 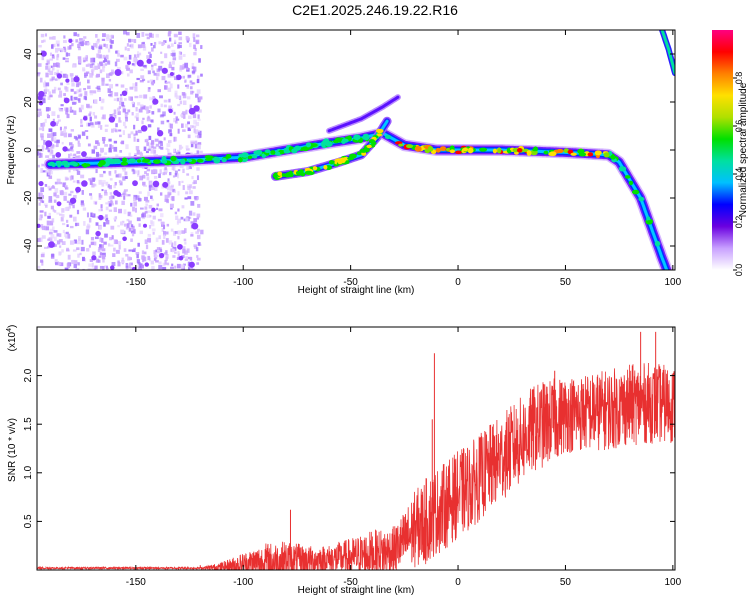 I want to click on colorbar-tick-label: 0.0, so click(x=739, y=270).